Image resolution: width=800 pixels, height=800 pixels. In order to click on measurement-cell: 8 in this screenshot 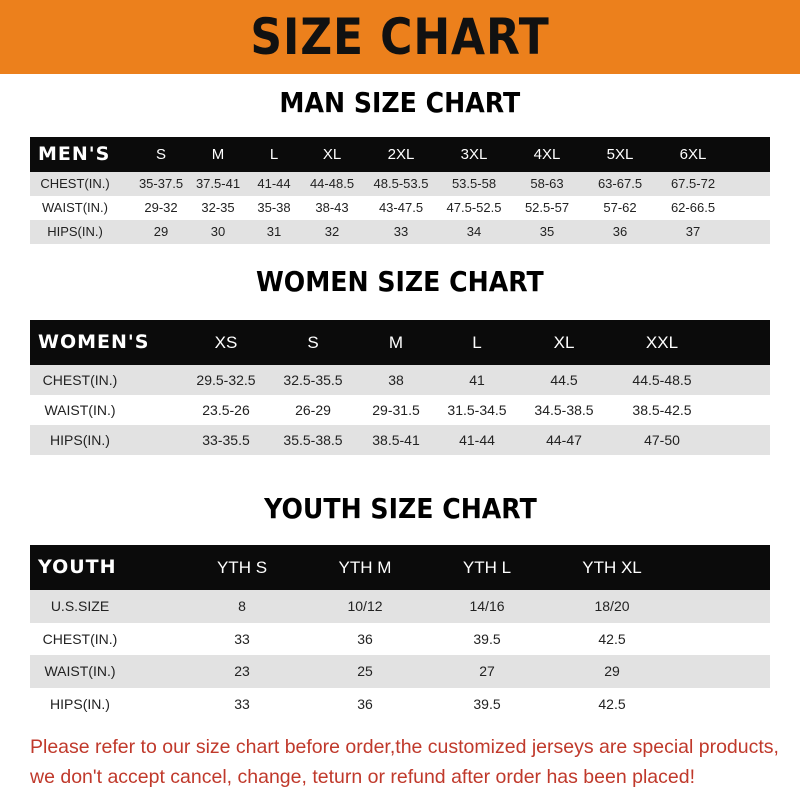, I will do `click(242, 606)`.